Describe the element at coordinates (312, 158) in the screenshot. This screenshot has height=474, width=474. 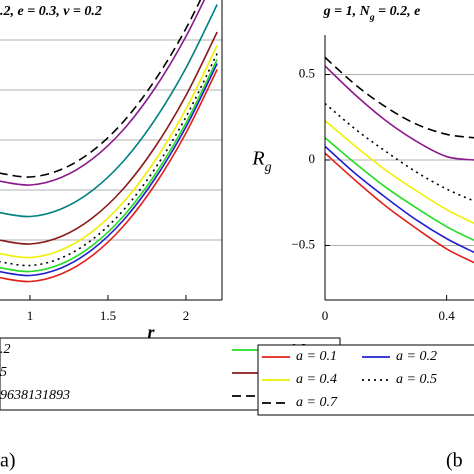
I see `y-tick-label: 0` at that location.